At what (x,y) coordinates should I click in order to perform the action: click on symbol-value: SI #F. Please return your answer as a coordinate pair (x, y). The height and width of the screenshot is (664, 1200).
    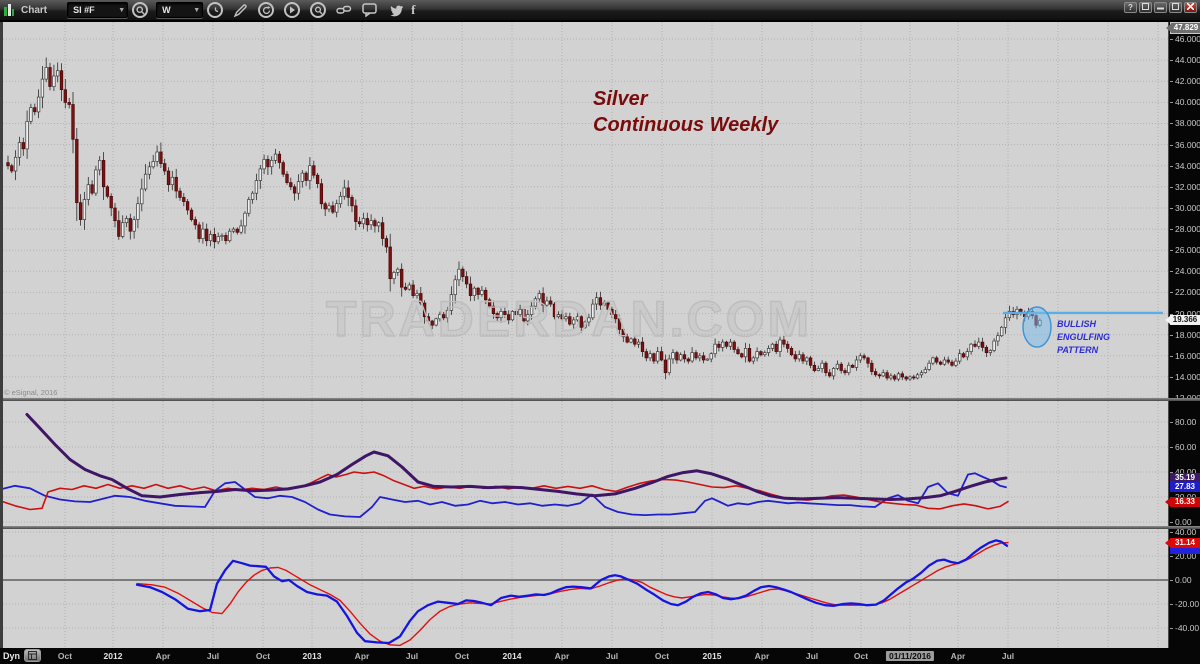
    Looking at the image, I should click on (84, 10).